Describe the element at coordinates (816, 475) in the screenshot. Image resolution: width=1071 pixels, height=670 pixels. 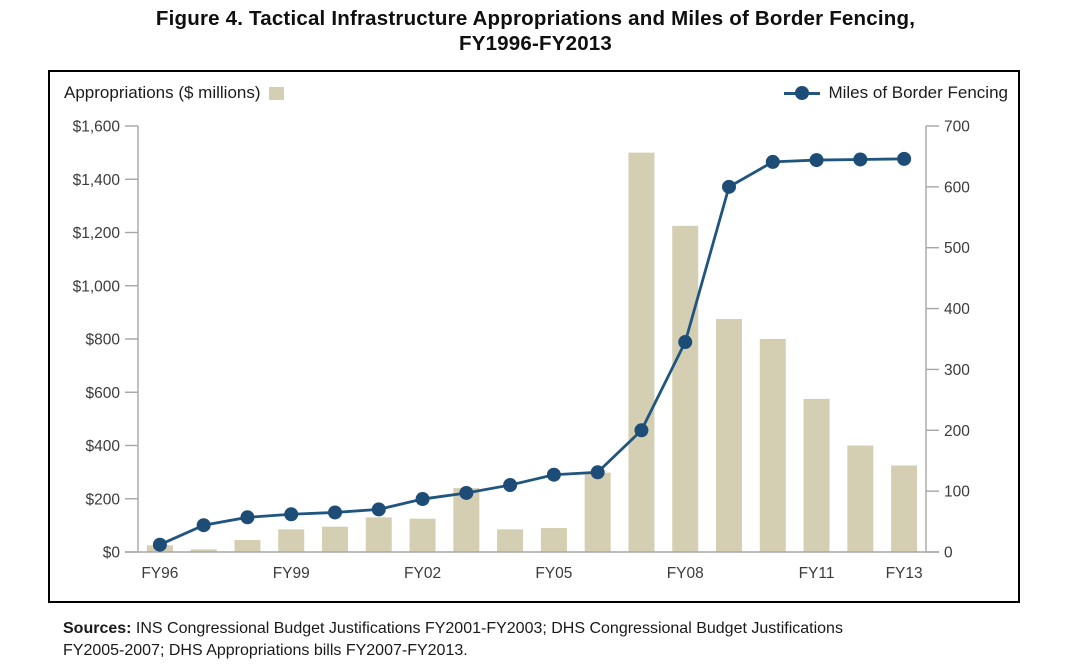
I see `bar-FY11` at that location.